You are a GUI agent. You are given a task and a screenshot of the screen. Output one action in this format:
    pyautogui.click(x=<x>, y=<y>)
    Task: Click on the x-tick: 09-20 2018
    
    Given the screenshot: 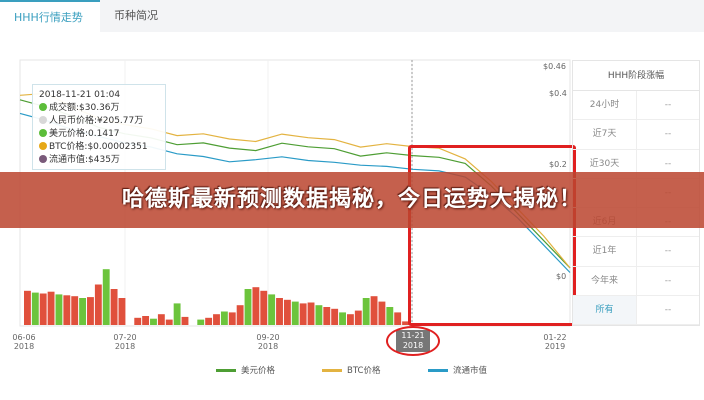 What is the action you would take?
    pyautogui.click(x=268, y=342)
    